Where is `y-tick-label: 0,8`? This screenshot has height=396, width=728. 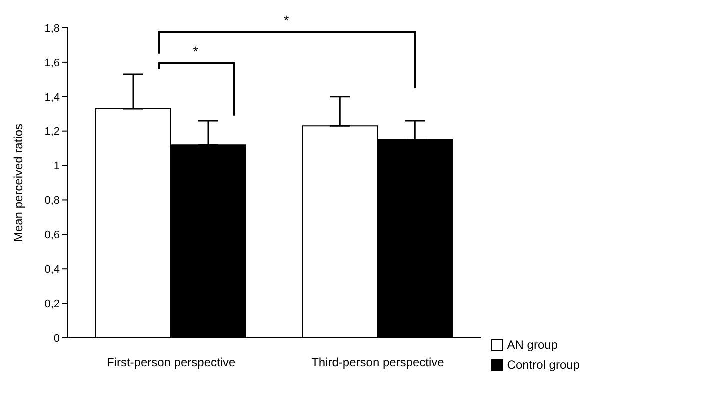 y-tick-label: 0,8 is located at coordinates (52, 201).